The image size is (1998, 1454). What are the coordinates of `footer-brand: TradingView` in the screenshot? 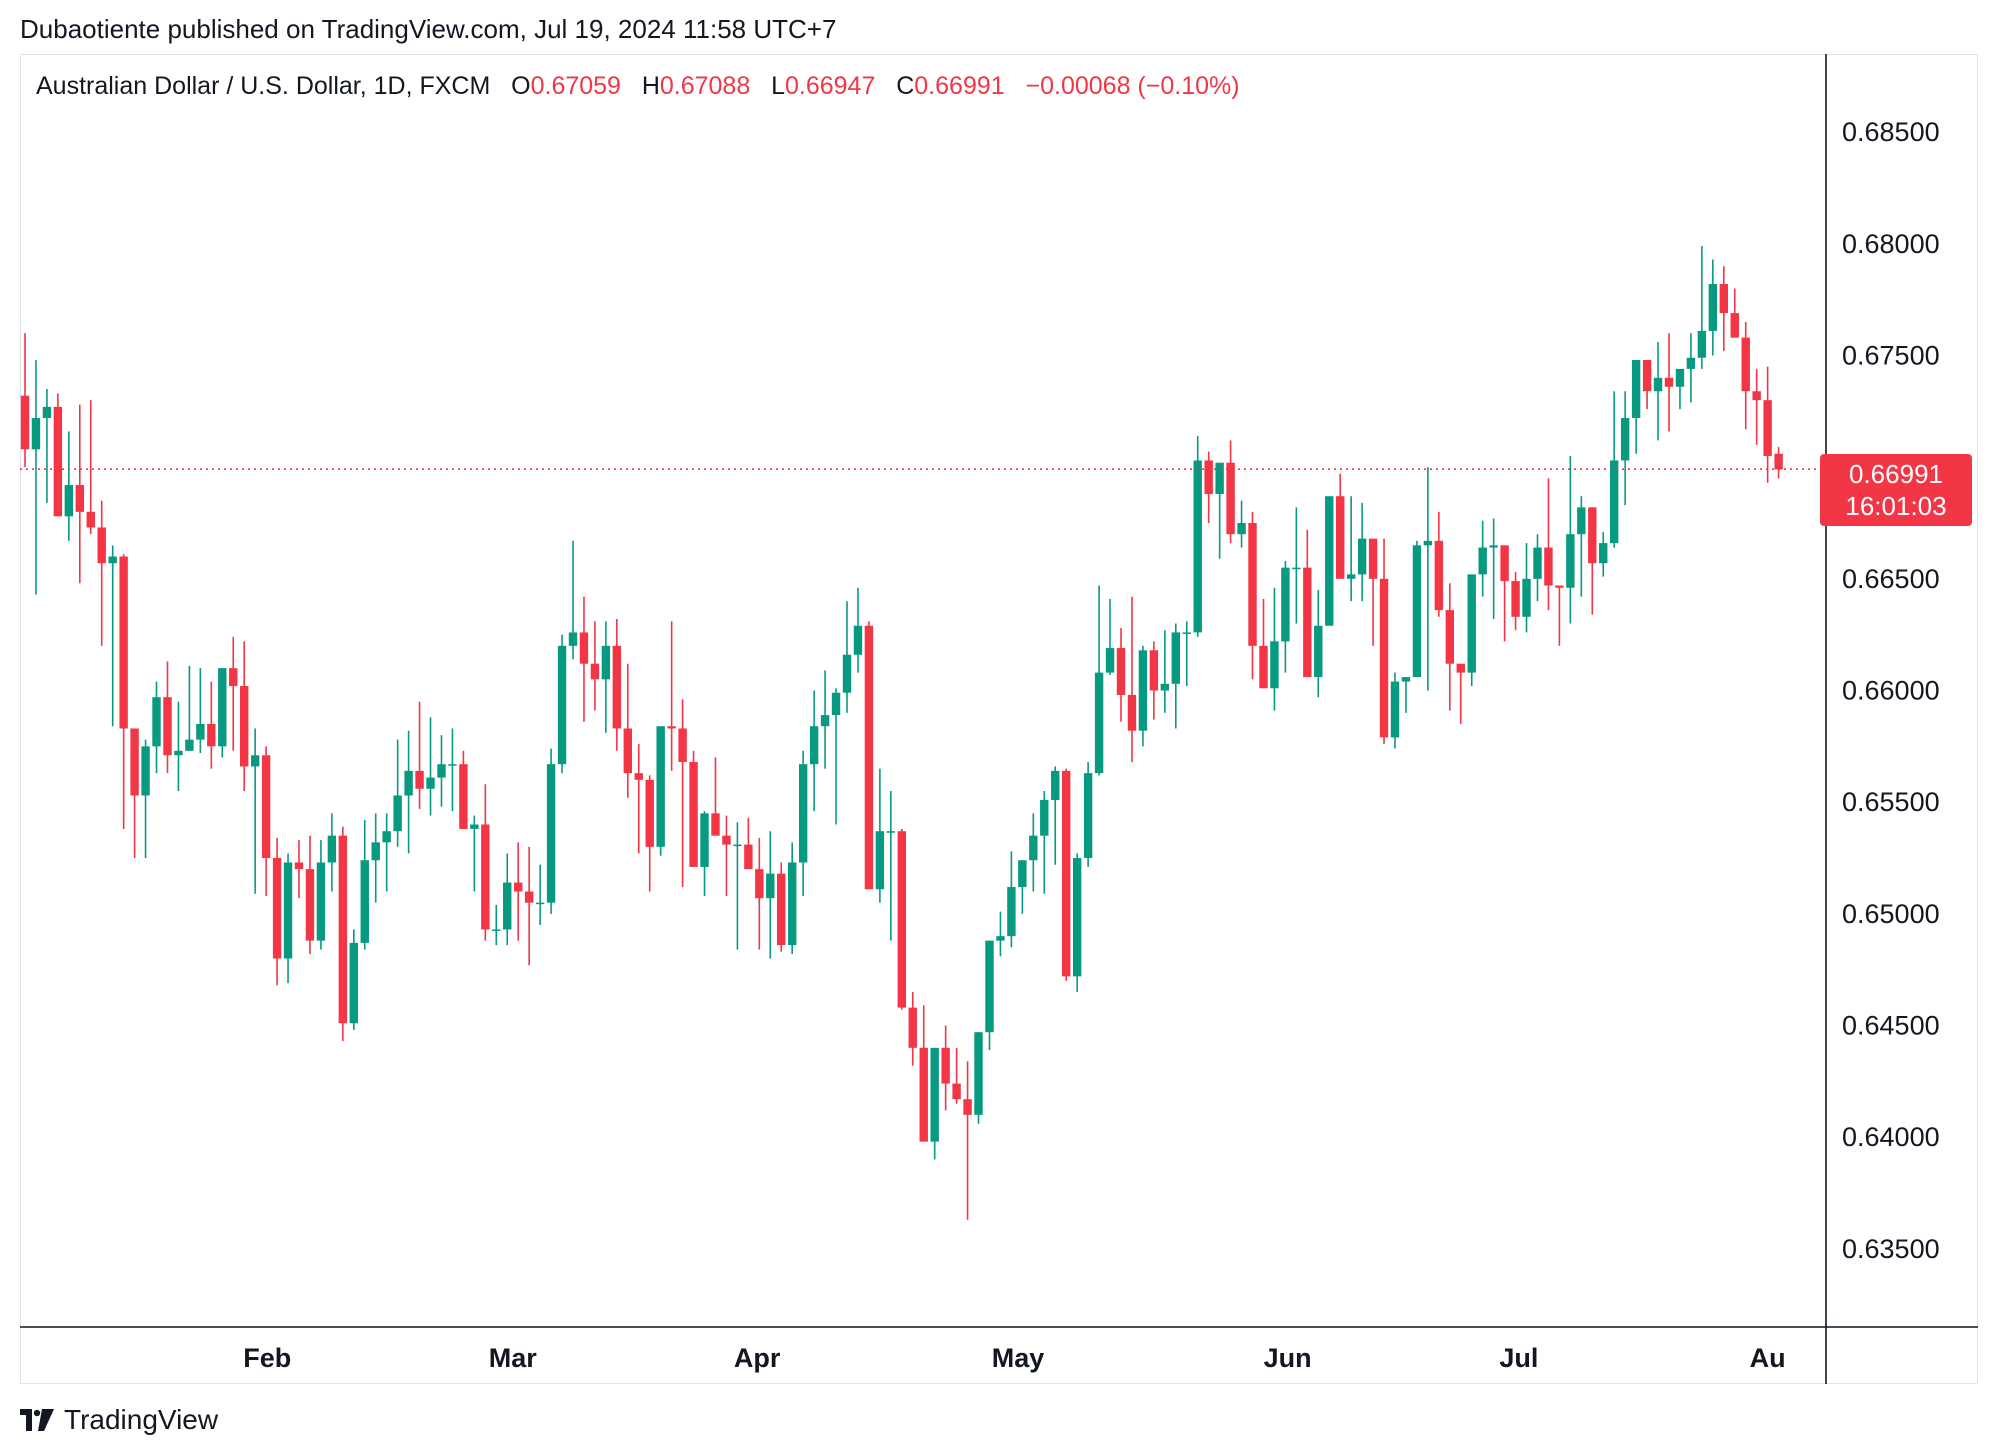 It's located at (119, 1420).